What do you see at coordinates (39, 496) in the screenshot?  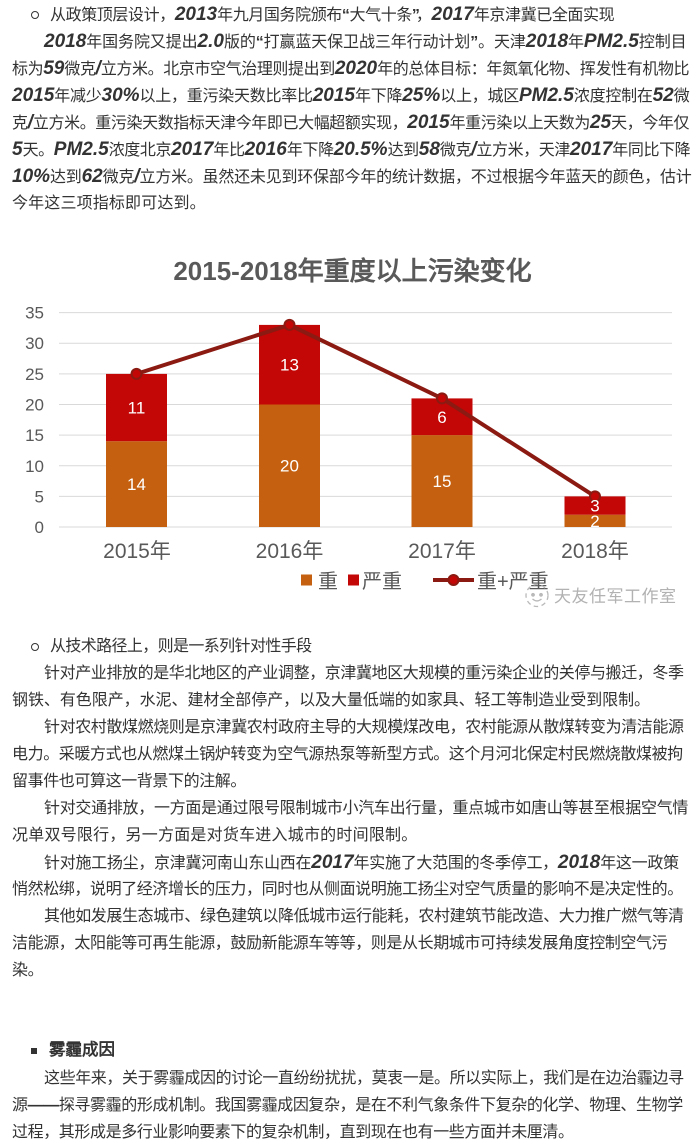 I see `svg-text: 5` at bounding box center [39, 496].